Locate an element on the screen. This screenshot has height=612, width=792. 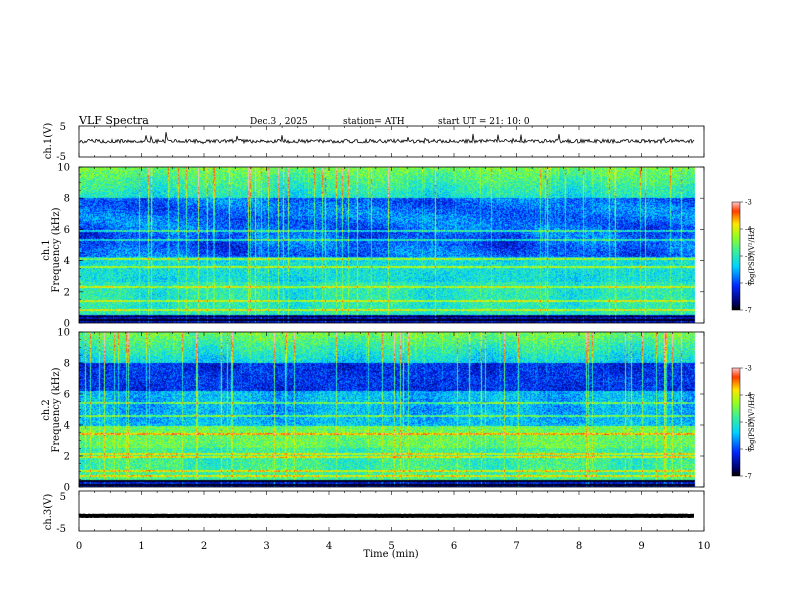
x-tick-label: 10 is located at coordinates (704, 546).